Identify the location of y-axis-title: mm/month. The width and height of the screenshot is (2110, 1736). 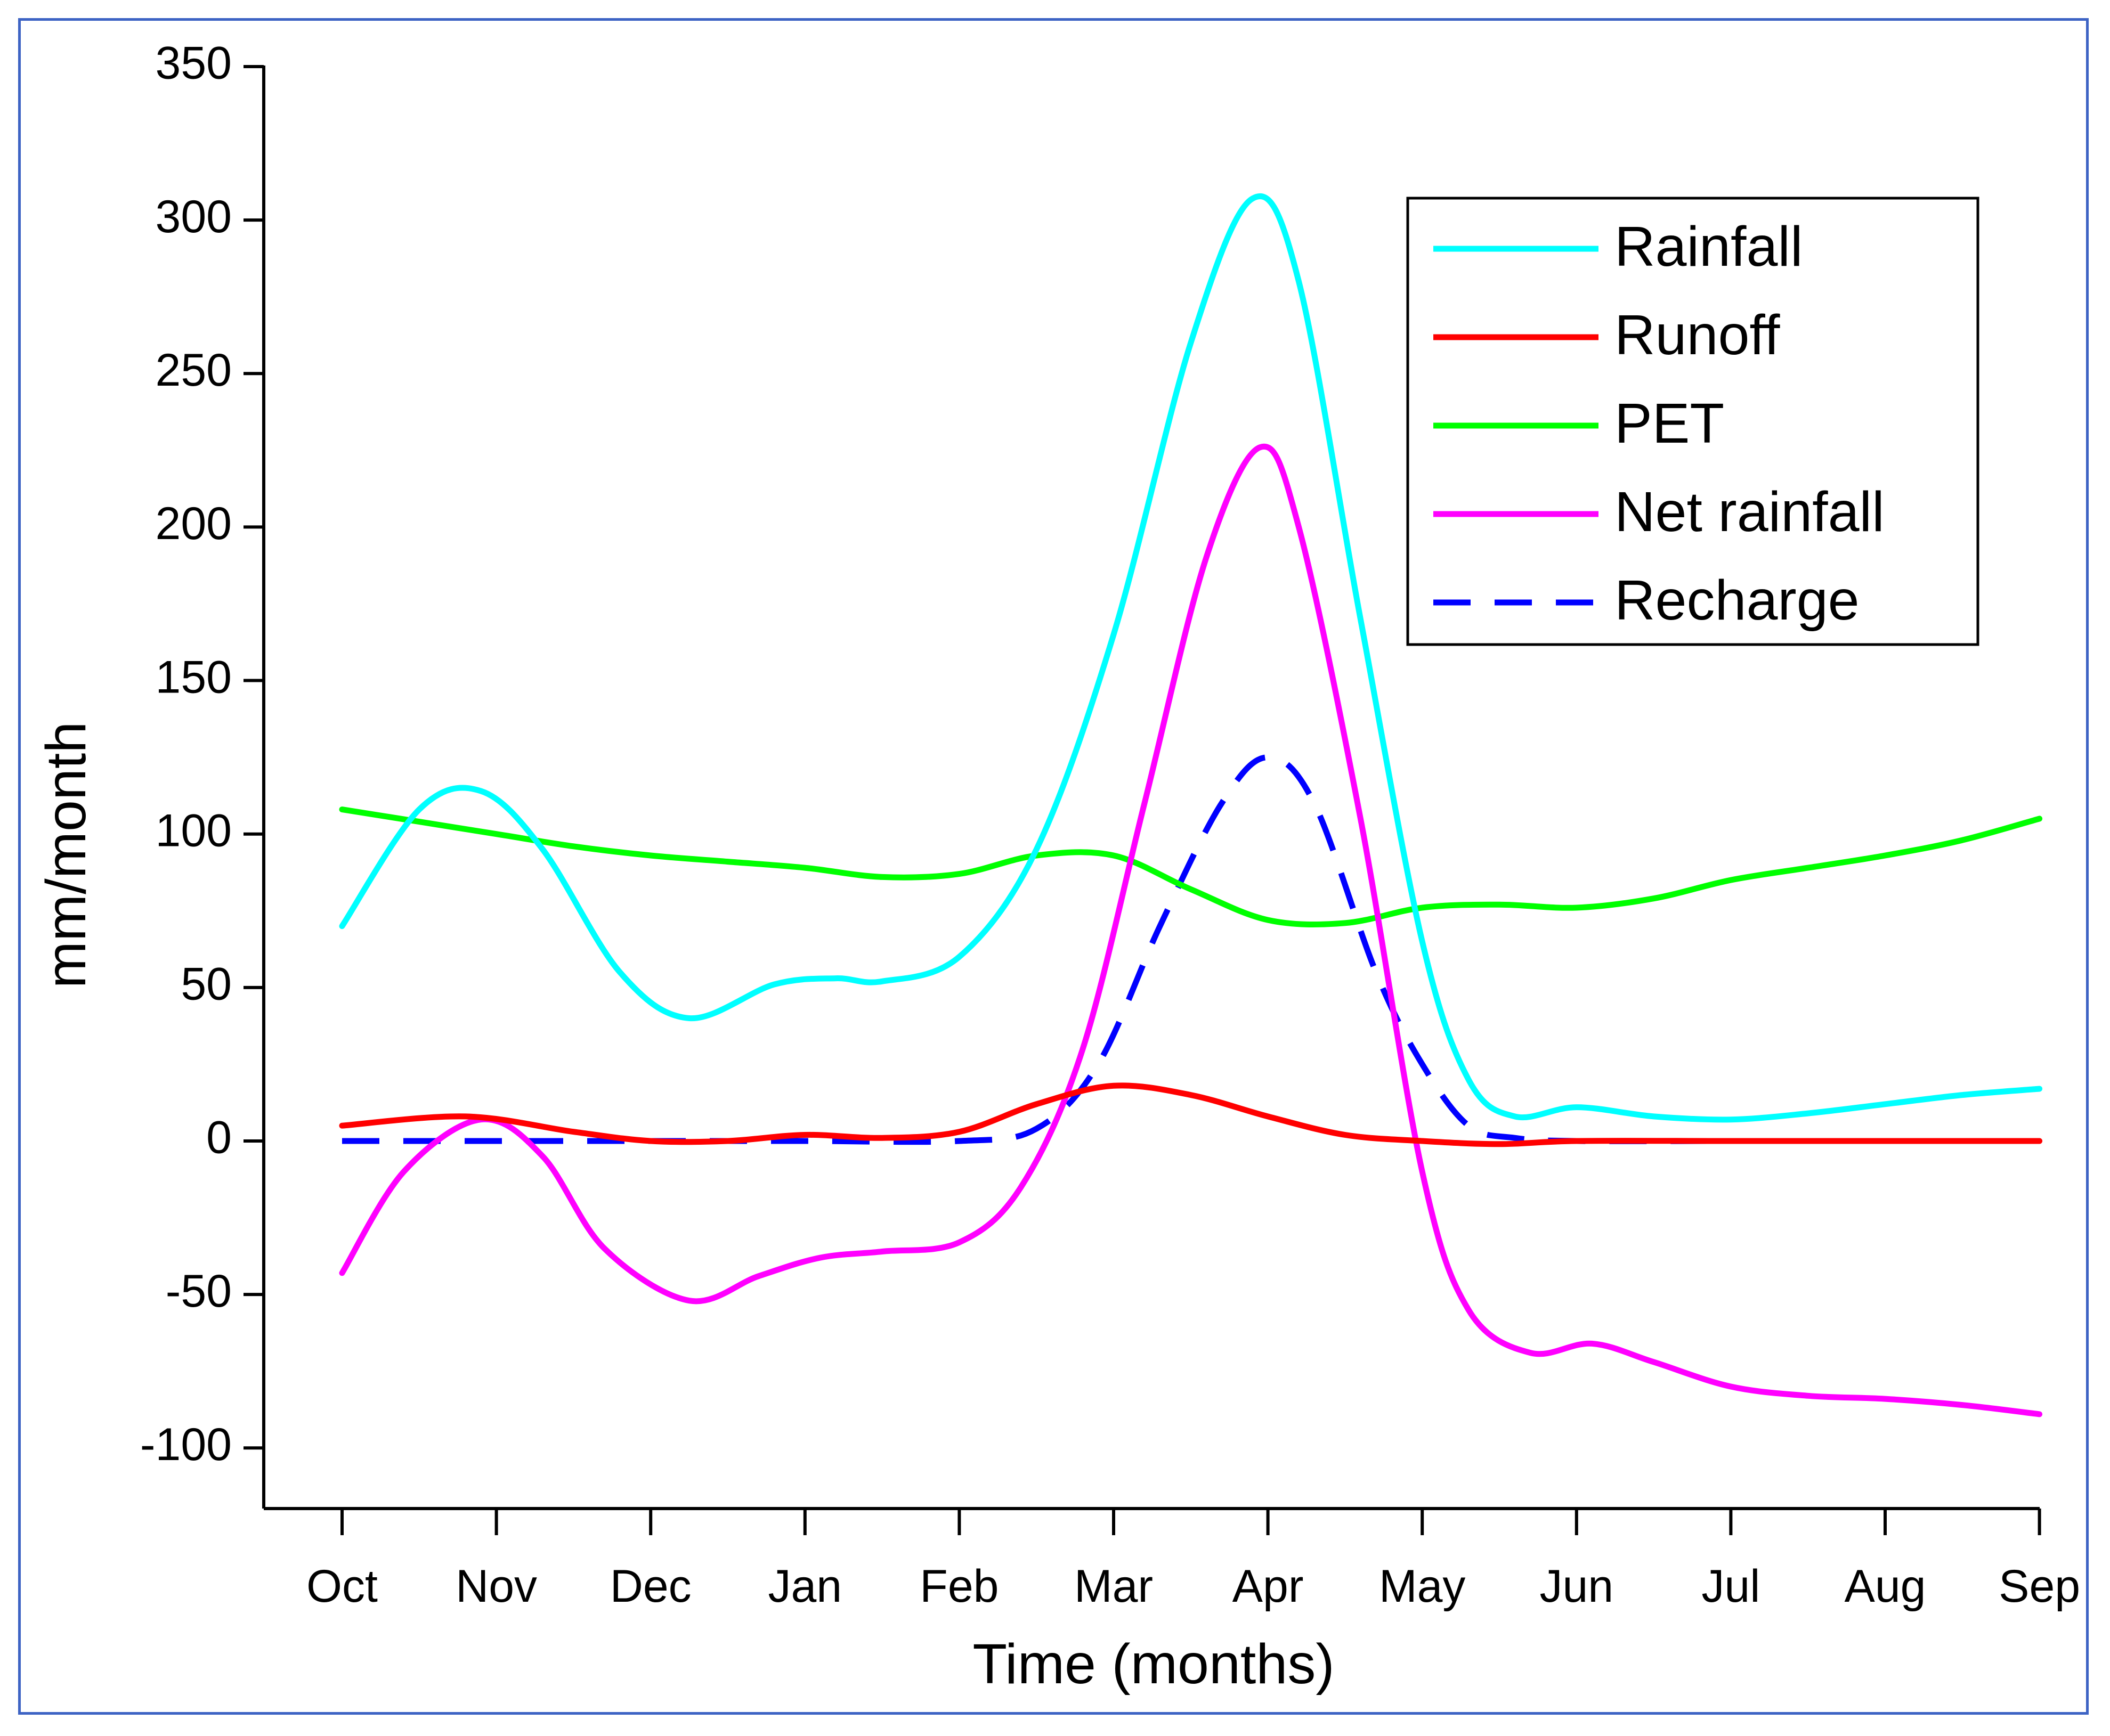
(67, 855).